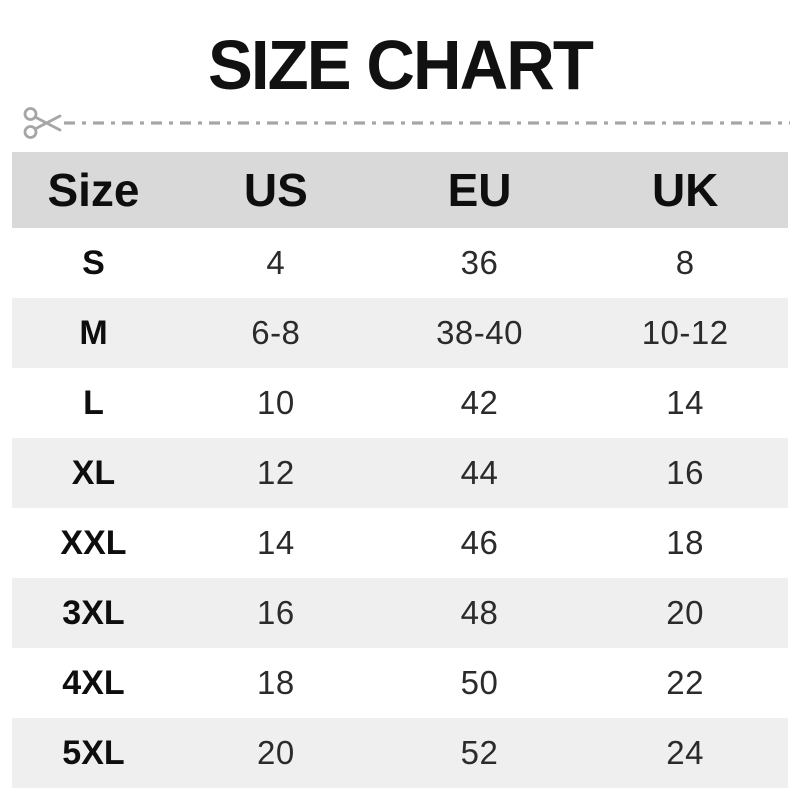 The width and height of the screenshot is (800, 800). What do you see at coordinates (275, 190) in the screenshot?
I see `col-header-us: US` at bounding box center [275, 190].